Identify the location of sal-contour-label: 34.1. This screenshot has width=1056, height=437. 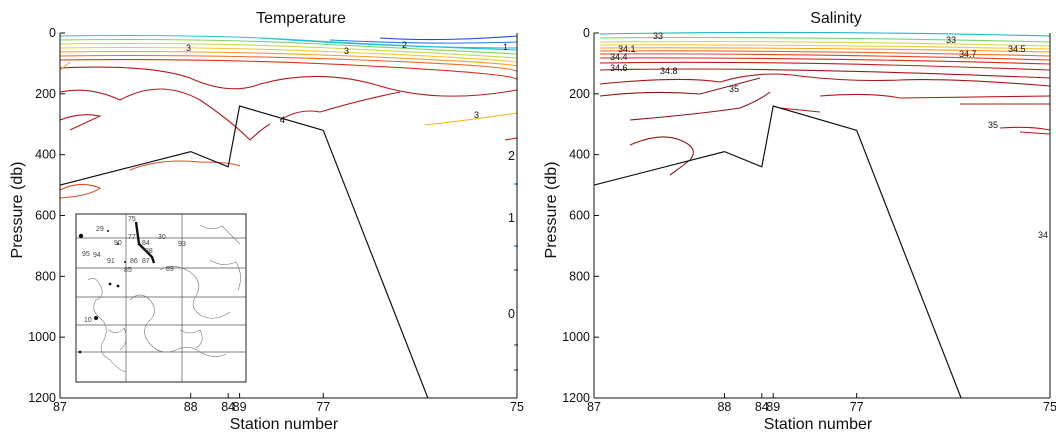
(627, 49).